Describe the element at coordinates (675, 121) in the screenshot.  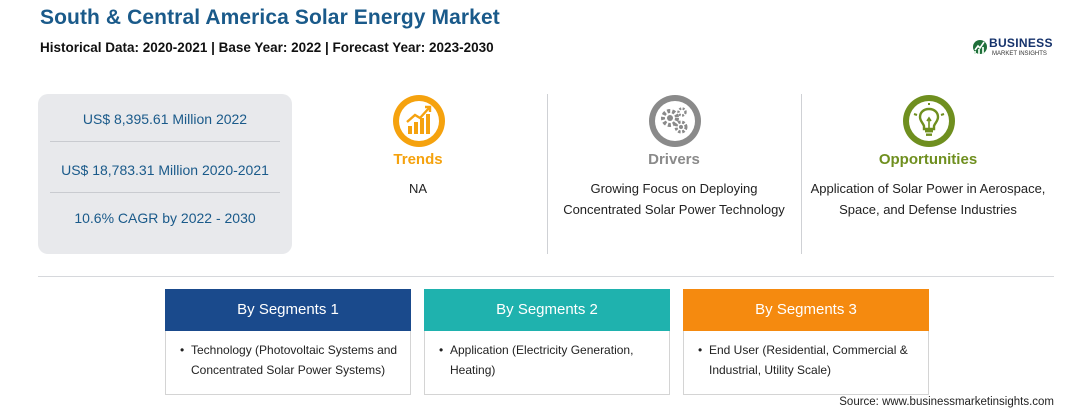
I see `gears-icon` at that location.